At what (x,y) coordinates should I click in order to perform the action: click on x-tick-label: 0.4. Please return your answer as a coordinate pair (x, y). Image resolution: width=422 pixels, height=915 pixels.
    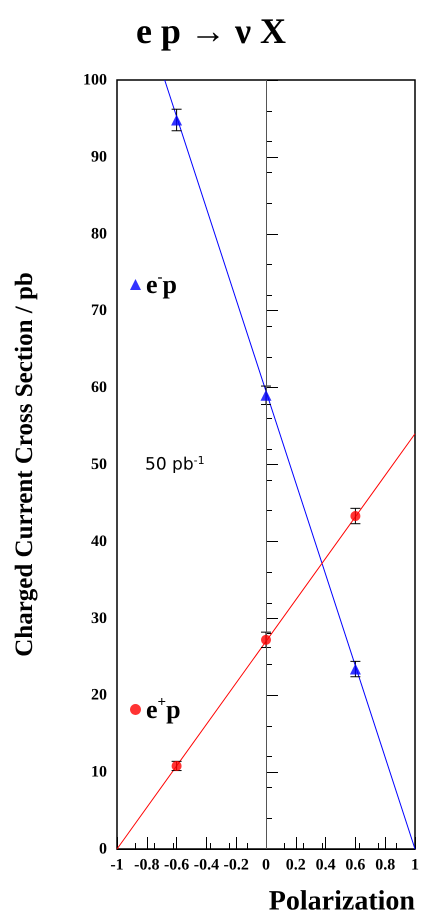
    Looking at the image, I should click on (326, 865).